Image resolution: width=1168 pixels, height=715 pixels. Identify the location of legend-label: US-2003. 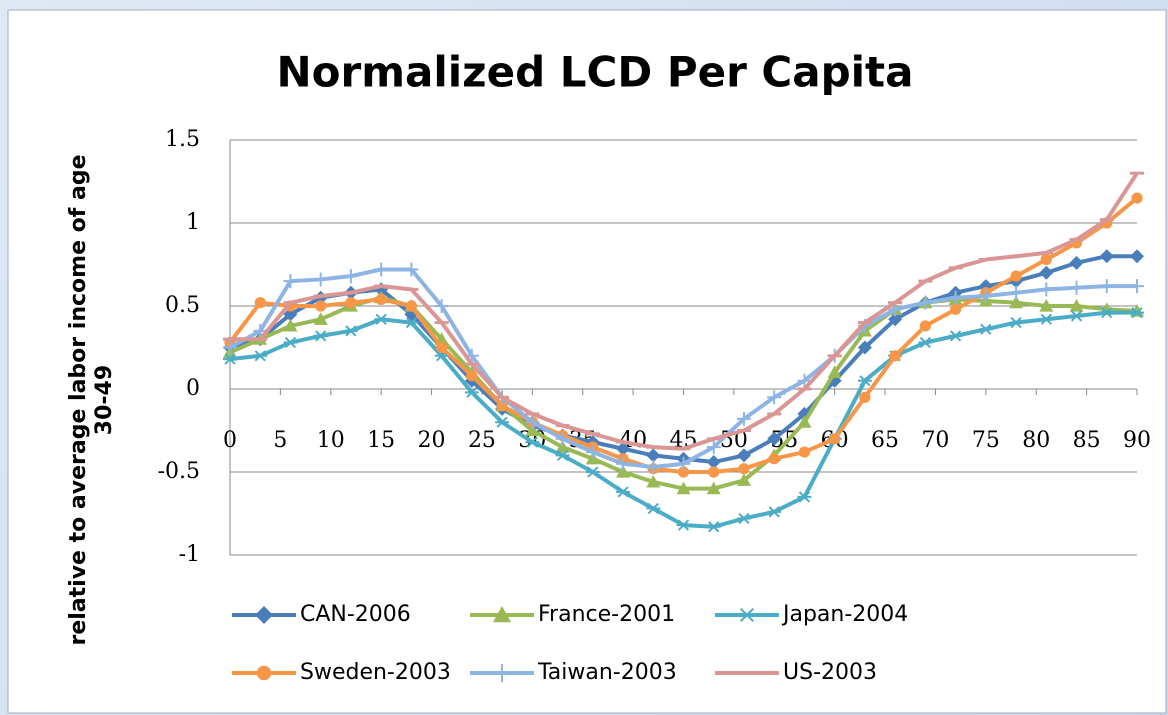
(830, 672).